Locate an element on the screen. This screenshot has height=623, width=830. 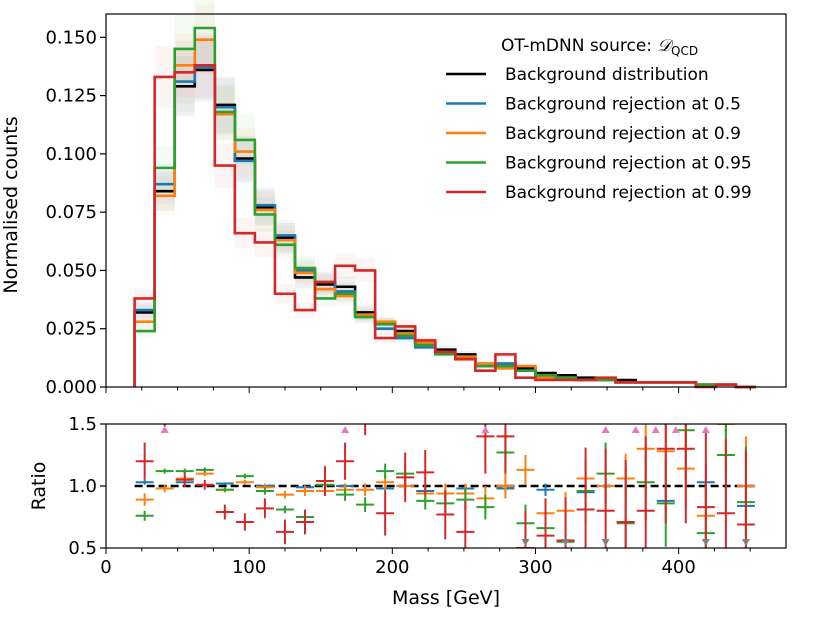
legend-label-1: Background rejection at 0.5 is located at coordinates (623, 105).